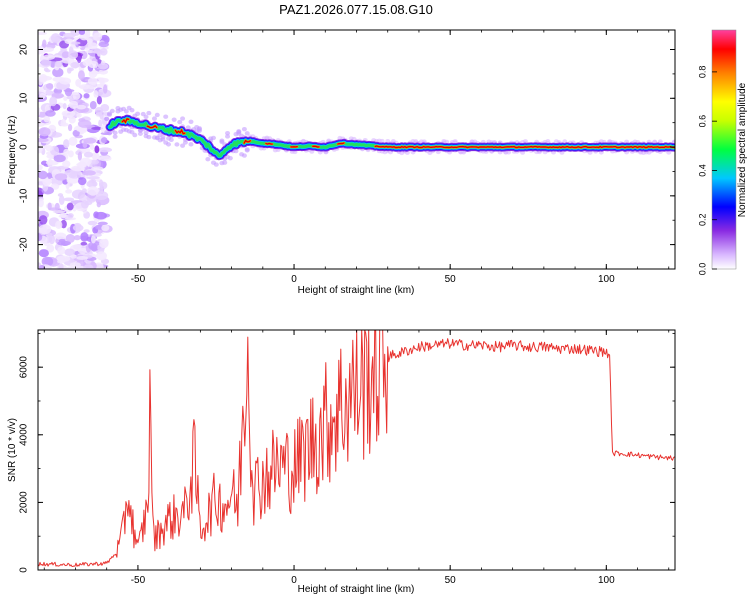 This screenshot has height=600, width=750. Describe the element at coordinates (606, 279) in the screenshot. I see `heatmap-xtick-label: 100` at that location.